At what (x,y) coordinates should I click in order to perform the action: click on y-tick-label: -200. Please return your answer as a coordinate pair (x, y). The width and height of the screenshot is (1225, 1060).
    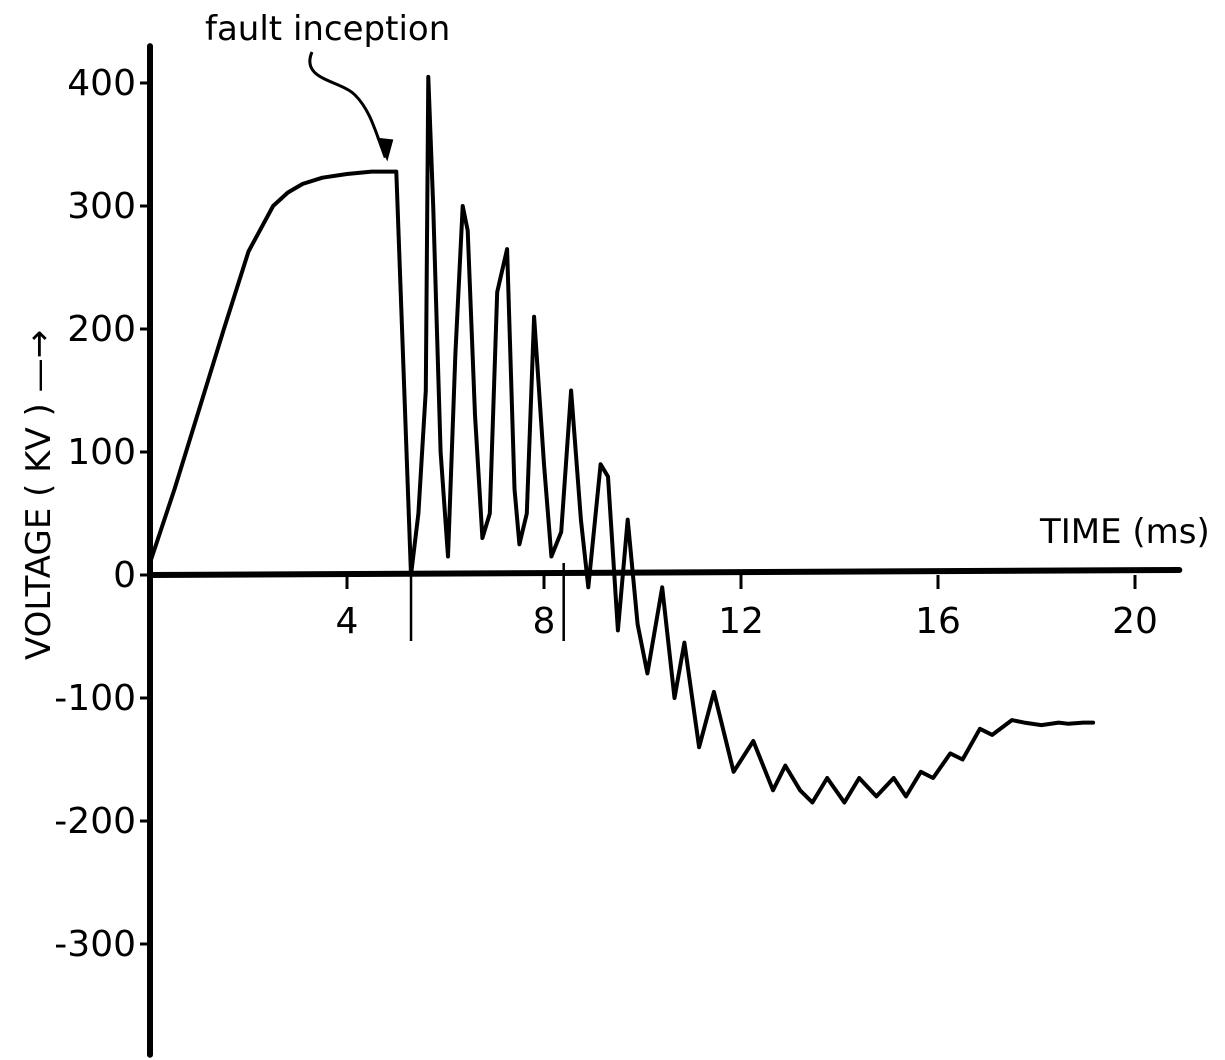
    Looking at the image, I should click on (95, 821).